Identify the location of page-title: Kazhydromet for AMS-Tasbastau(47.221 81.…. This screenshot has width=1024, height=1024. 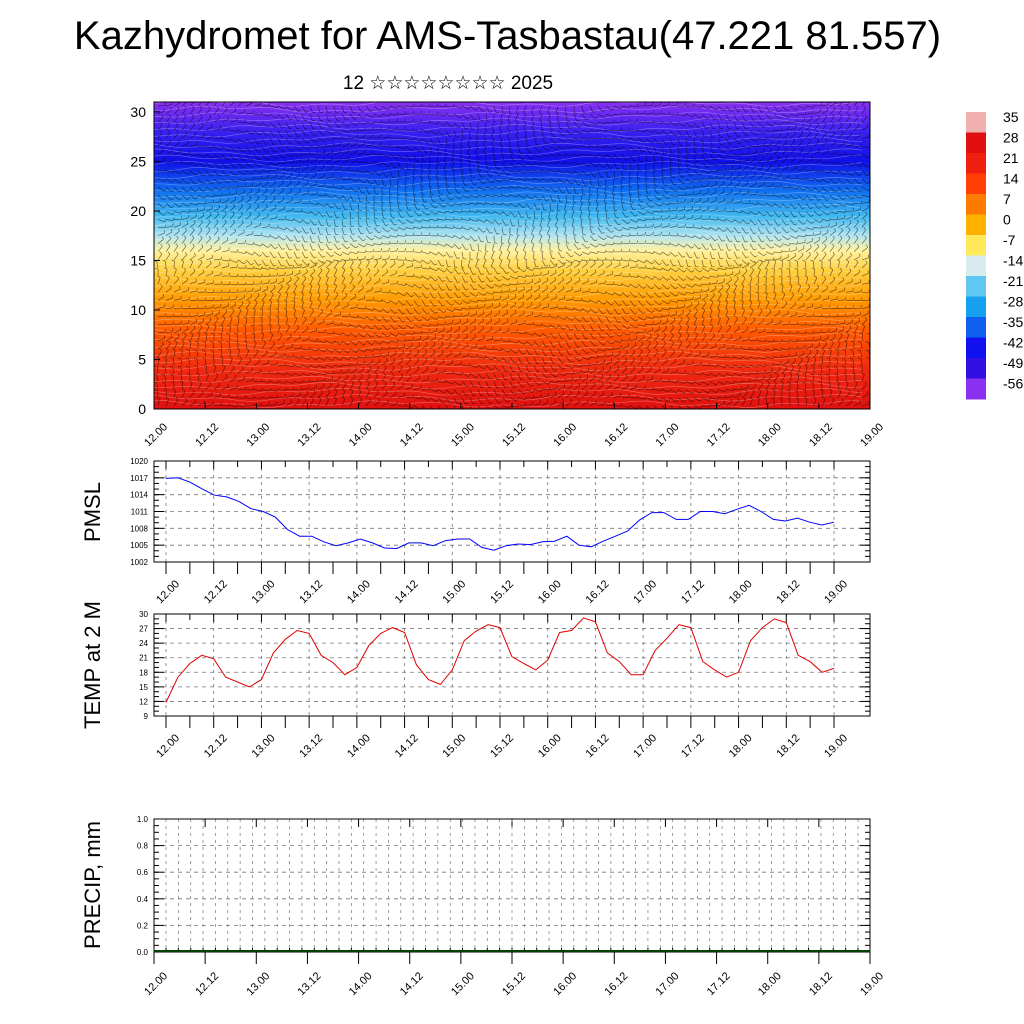
(507, 36).